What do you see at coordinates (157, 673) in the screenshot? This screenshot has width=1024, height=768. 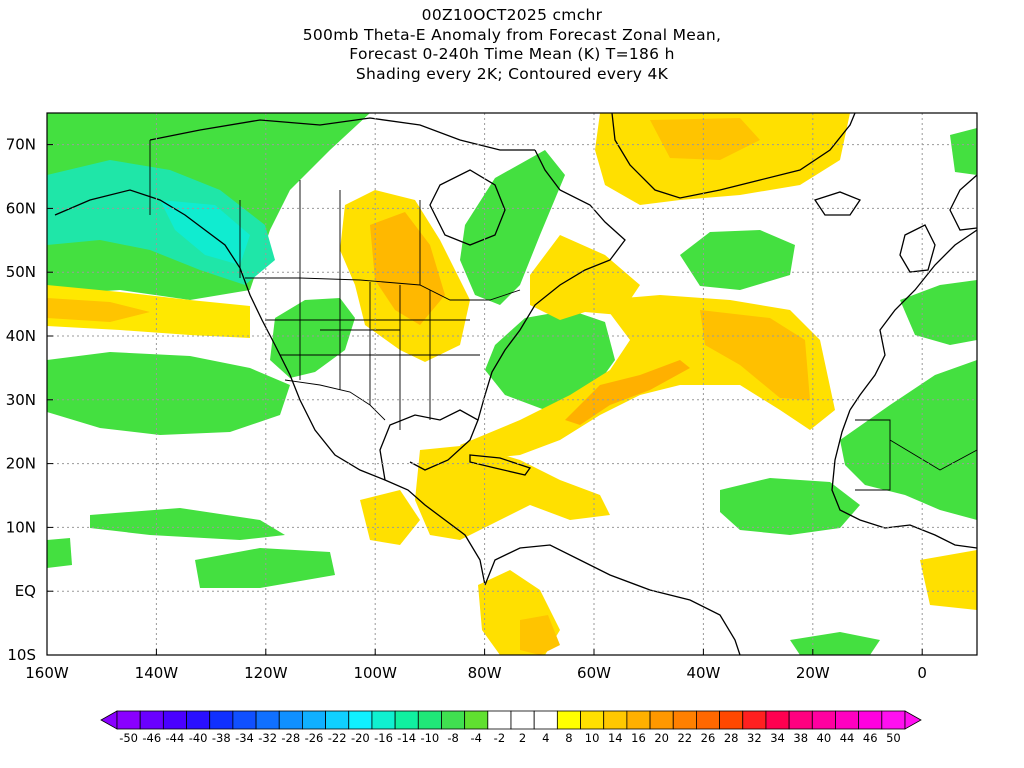 I see `x-tick-label: 140W` at bounding box center [157, 673].